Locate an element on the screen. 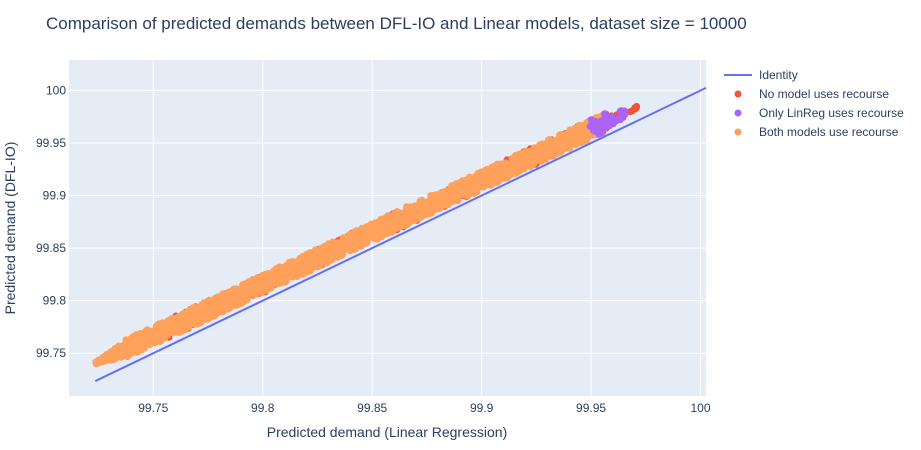 This screenshot has height=450, width=921. y-tick-label: 99.8 is located at coordinates (55, 301).